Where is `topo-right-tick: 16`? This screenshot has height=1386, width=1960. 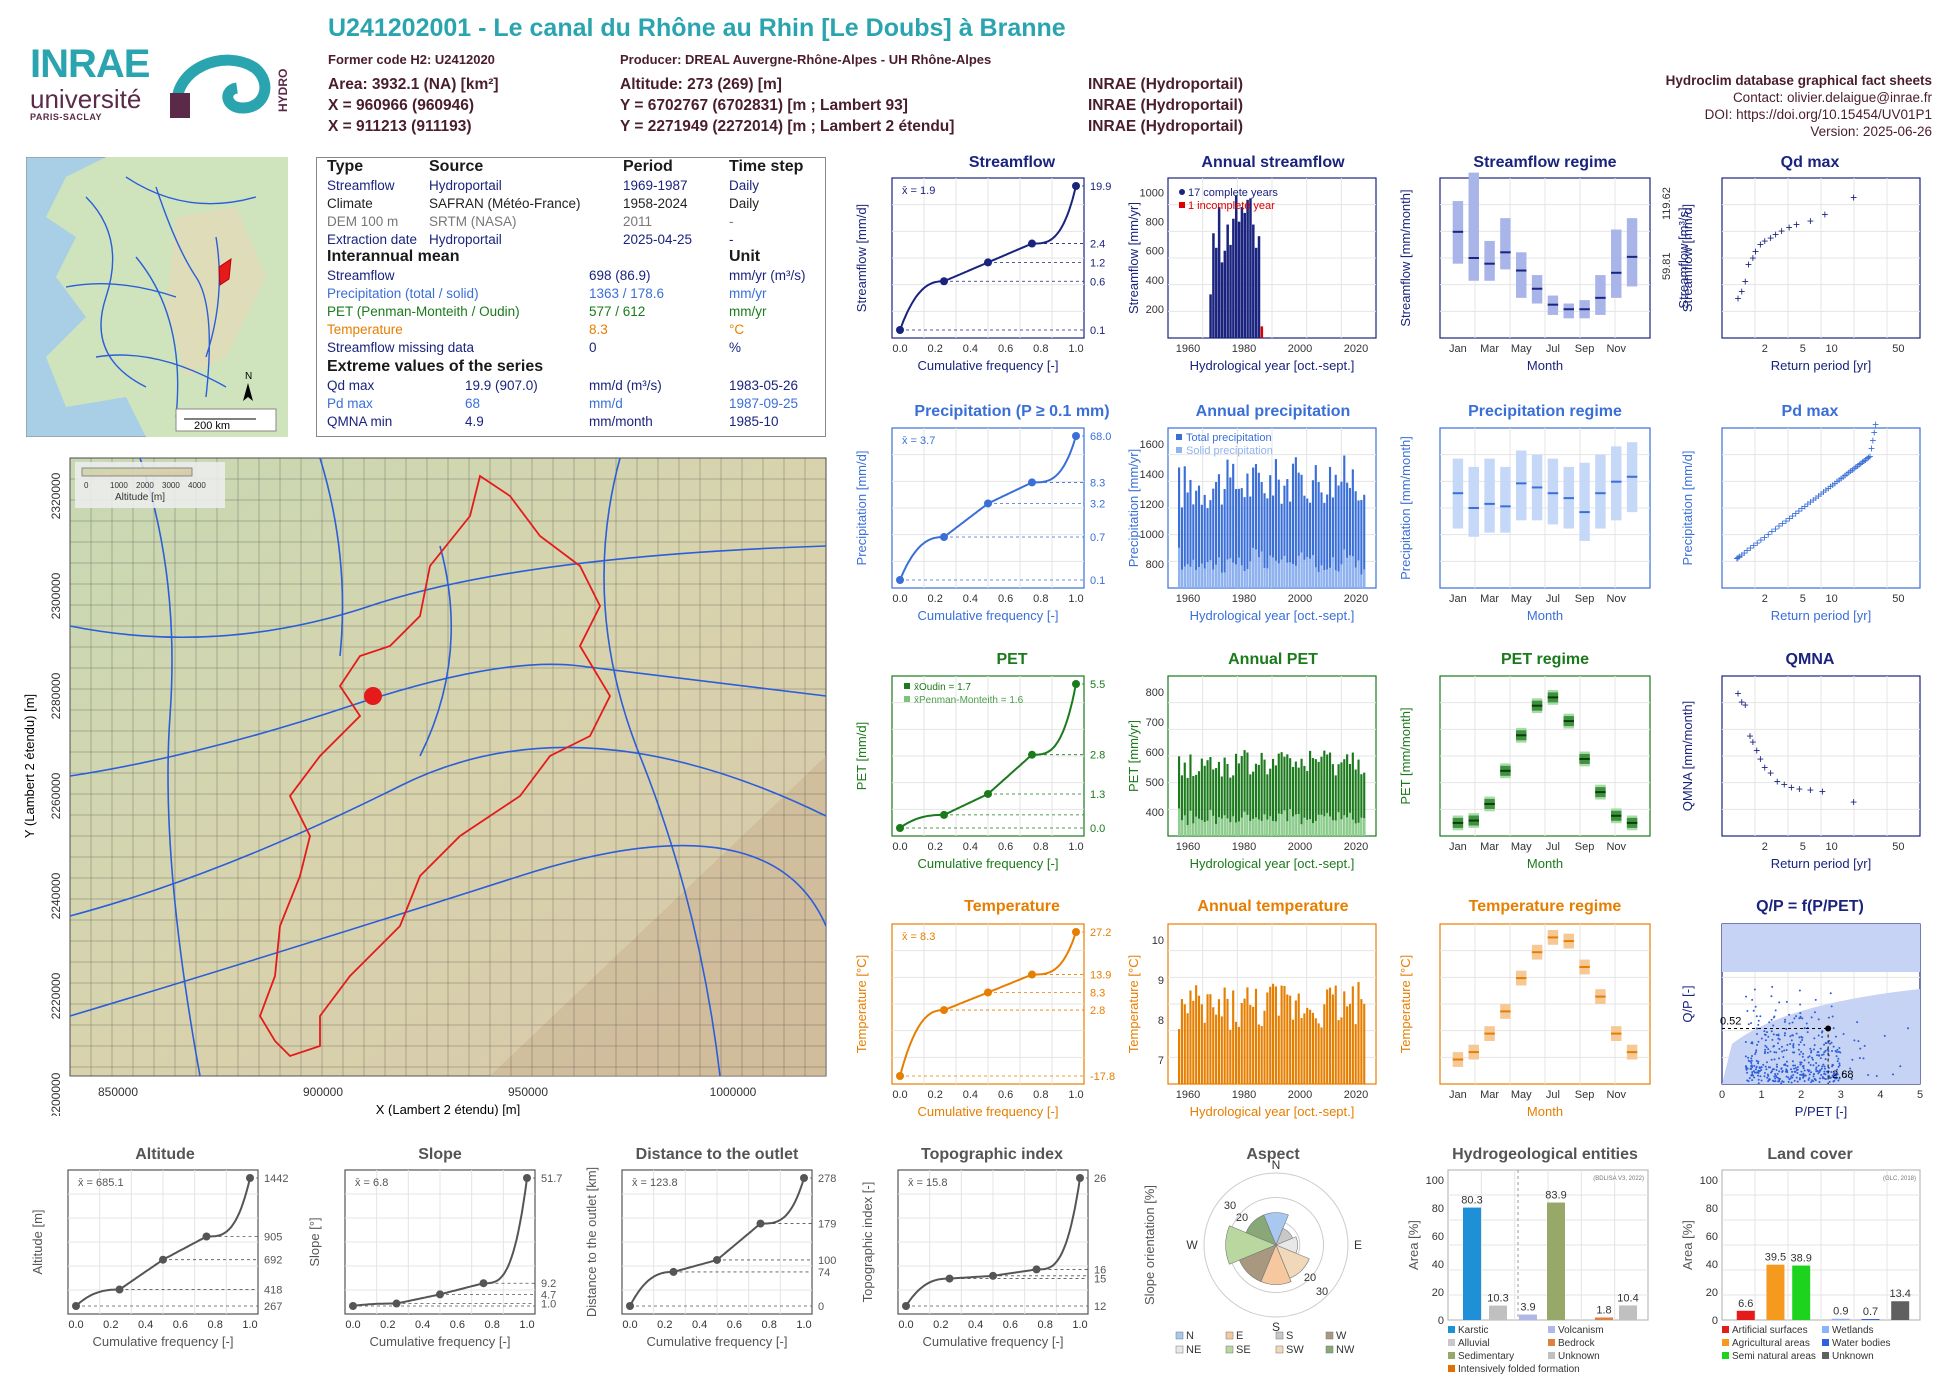 topo-right-tick: 16 is located at coordinates (1100, 1270).